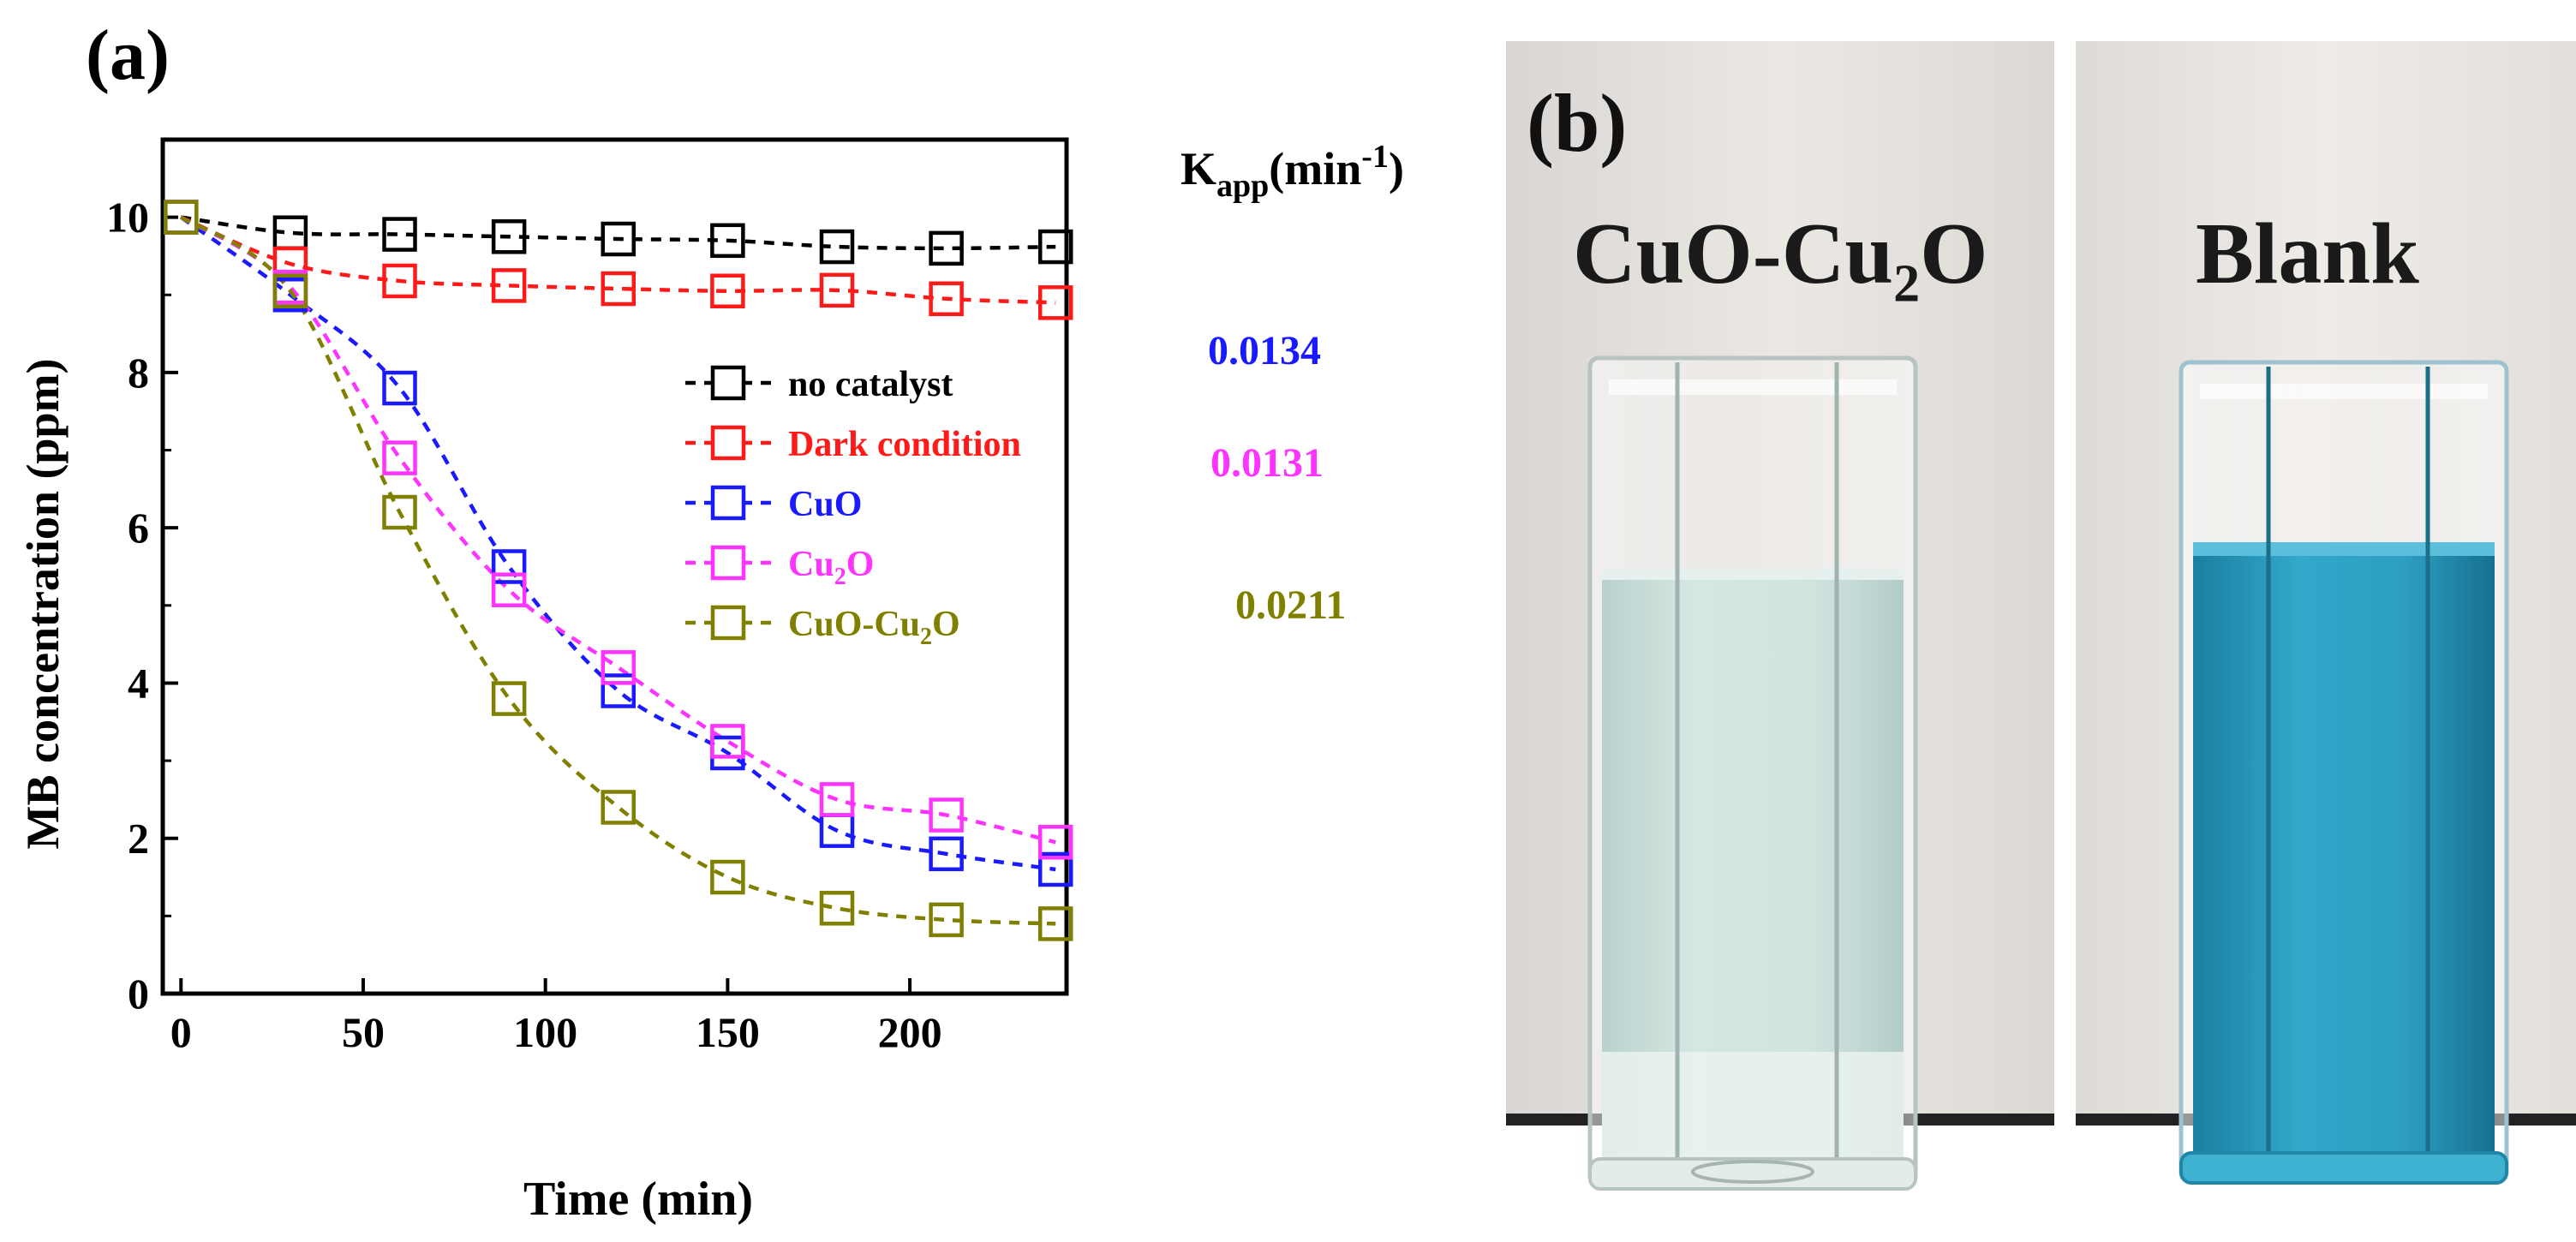 This screenshot has height=1242, width=2576. I want to click on kapp-annotations: Kapp(min-1) 0.0134 0.0131 0.0211, so click(1292, 383).